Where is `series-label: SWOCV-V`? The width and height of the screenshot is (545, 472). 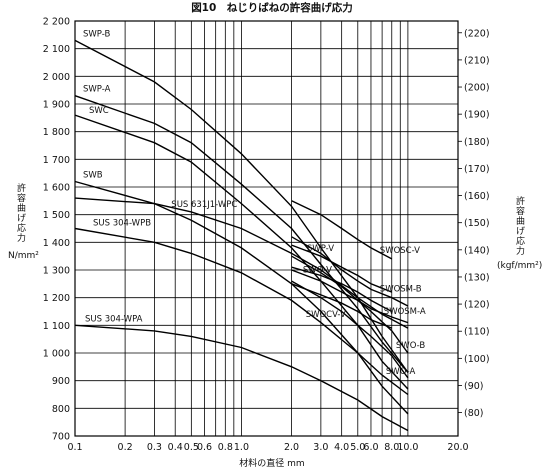
series-label: SWOCV-V is located at coordinates (326, 315).